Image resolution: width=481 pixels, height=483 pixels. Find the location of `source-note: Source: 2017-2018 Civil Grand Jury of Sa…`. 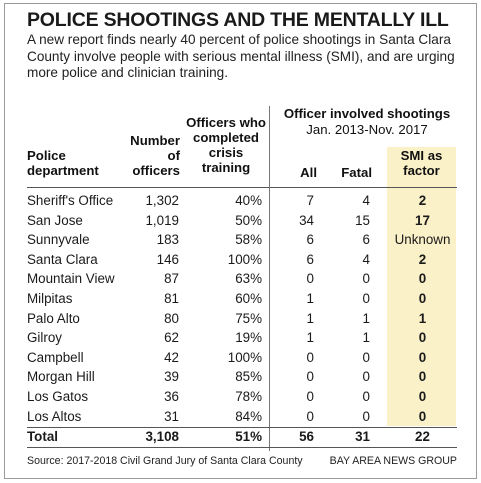

source-note: Source: 2017-2018 Civil Grand Jury of Sa… is located at coordinates (165, 461).